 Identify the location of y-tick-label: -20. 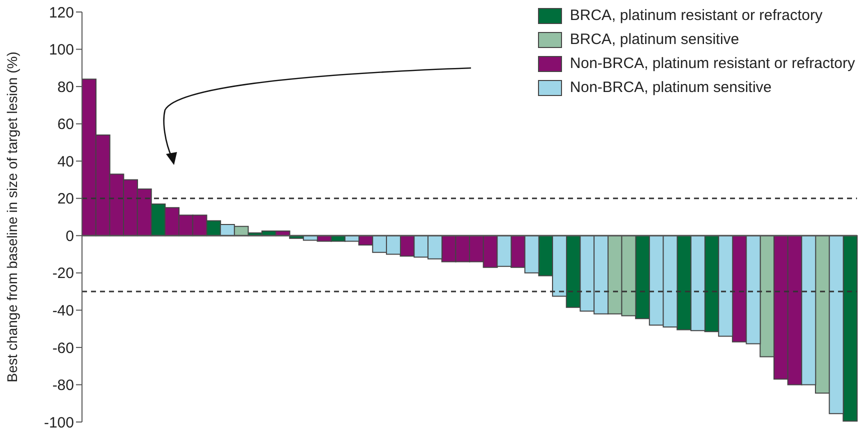
(63, 273).